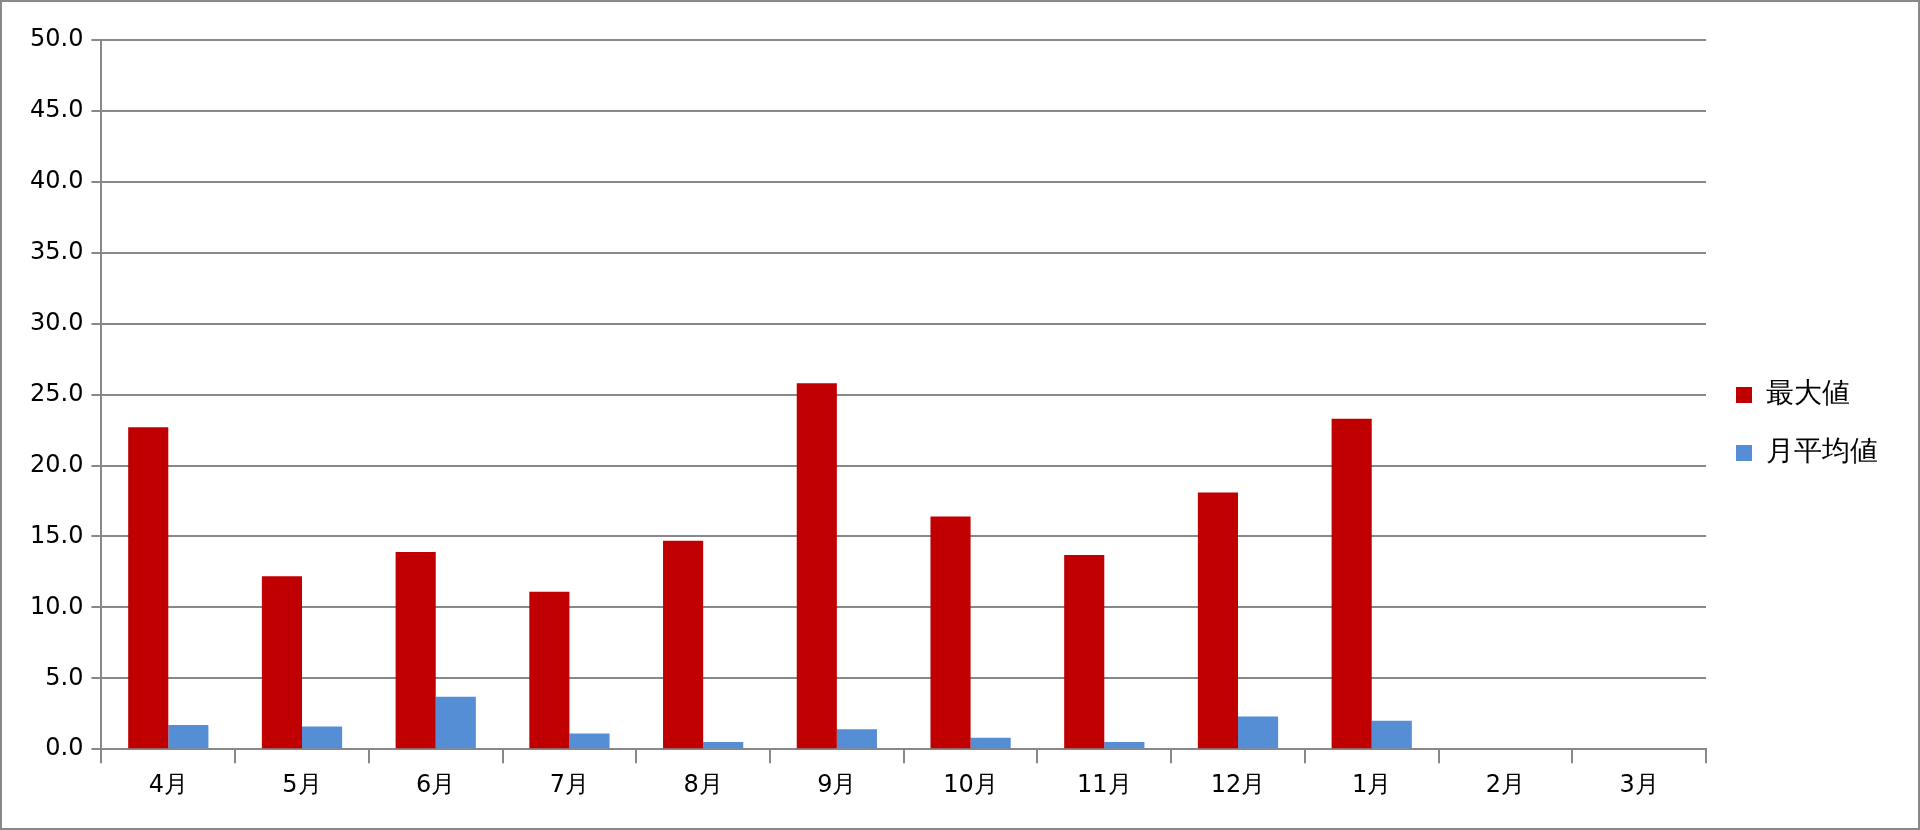  Describe the element at coordinates (57, 38) in the screenshot. I see `y-tick-label: 50.0` at that location.